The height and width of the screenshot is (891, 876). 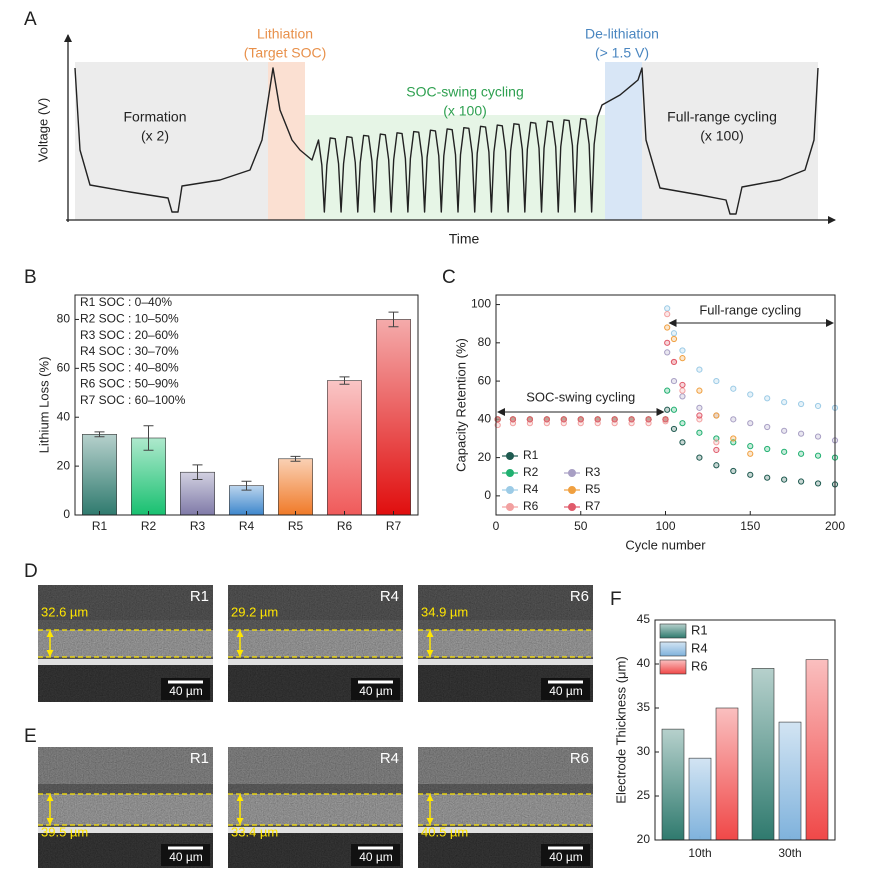 I want to click on panel-label: D, so click(x=31, y=571).